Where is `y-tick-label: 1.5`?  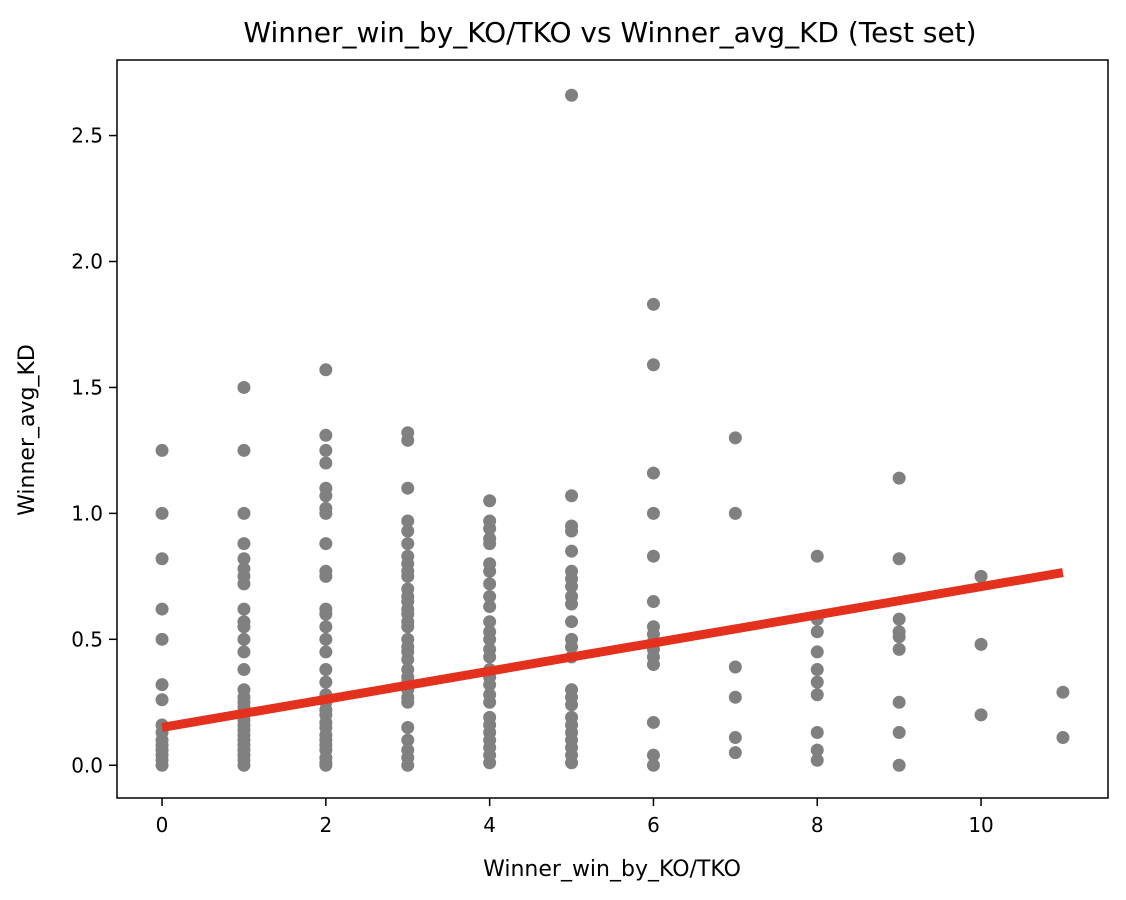 y-tick-label: 1.5 is located at coordinates (87, 387).